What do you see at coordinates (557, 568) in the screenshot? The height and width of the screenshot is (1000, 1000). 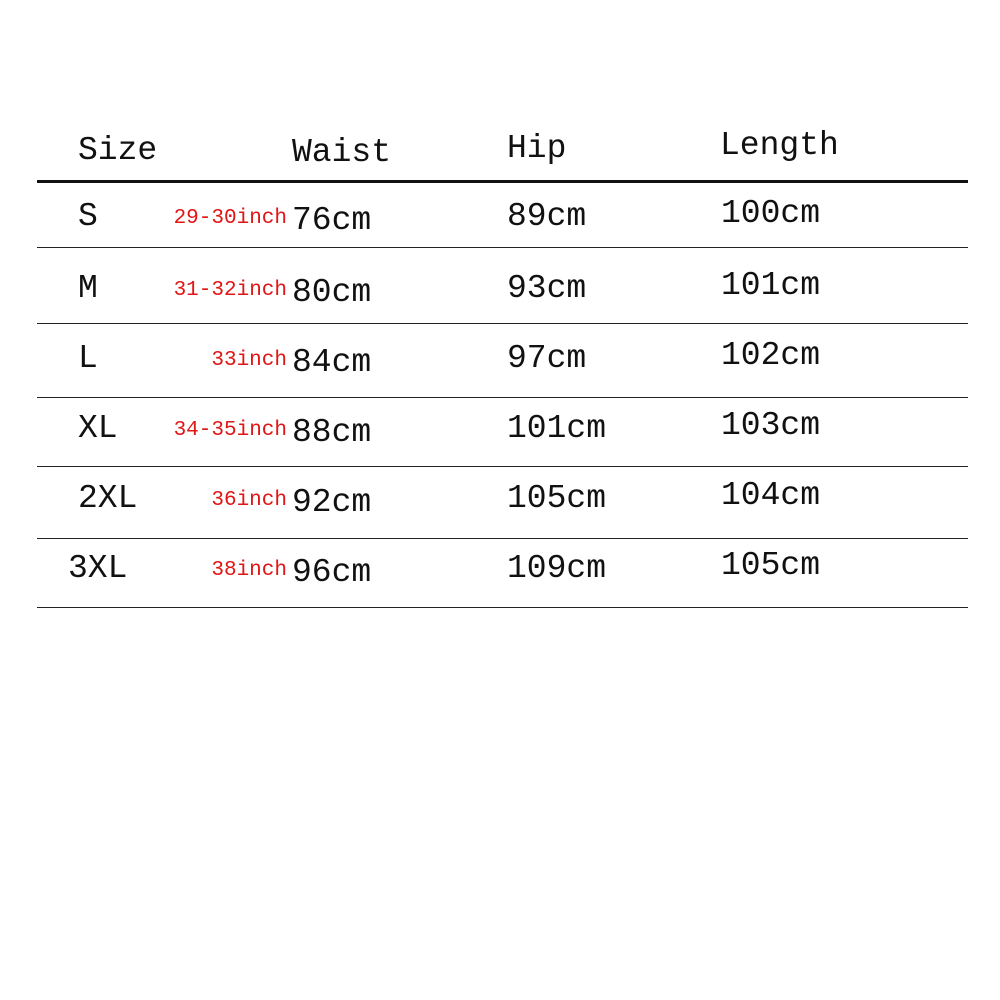 I see `hip-cell: 109cm` at bounding box center [557, 568].